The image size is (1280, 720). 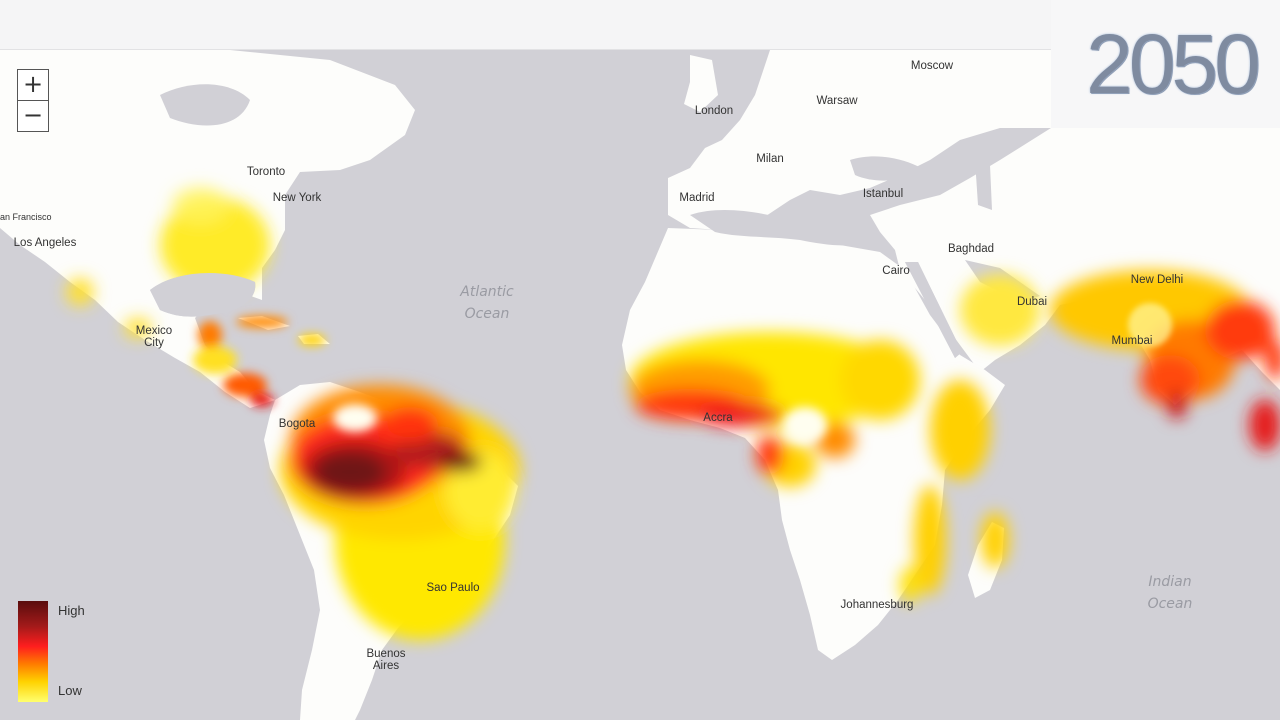 What do you see at coordinates (266, 172) in the screenshot?
I see `city-label-toronto: Toronto` at bounding box center [266, 172].